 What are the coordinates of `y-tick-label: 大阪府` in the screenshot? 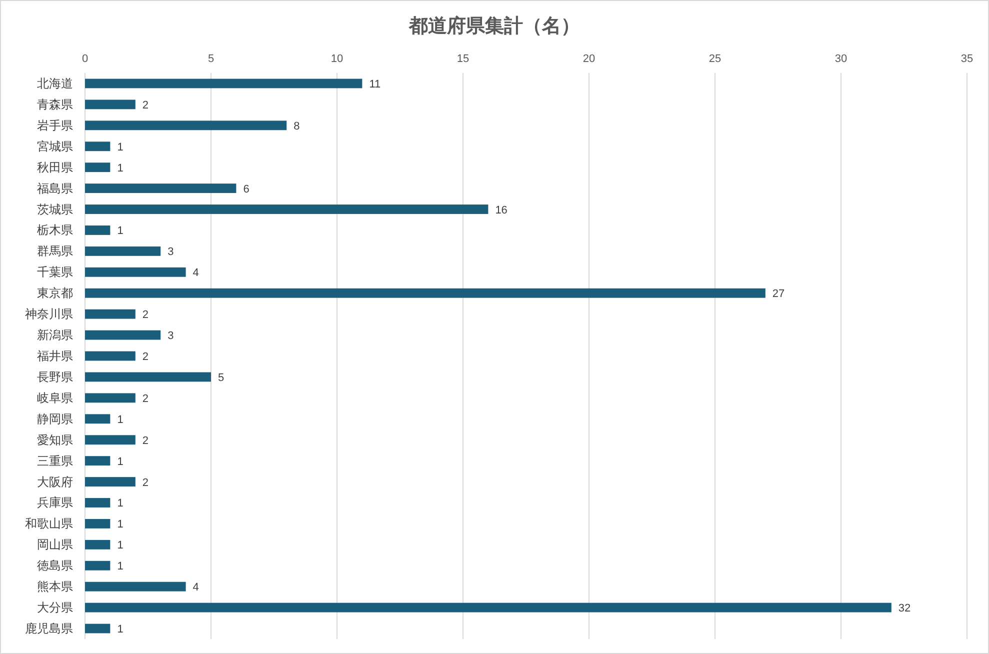 It's located at (55, 481).